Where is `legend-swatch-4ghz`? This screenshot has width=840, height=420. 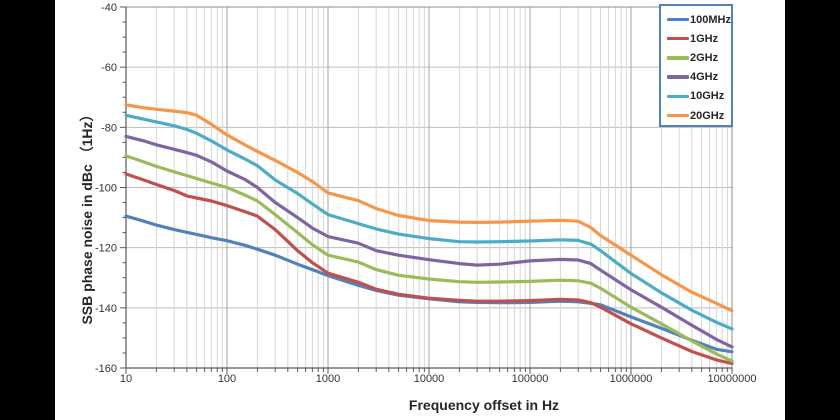 legend-swatch-4ghz is located at coordinates (678, 77).